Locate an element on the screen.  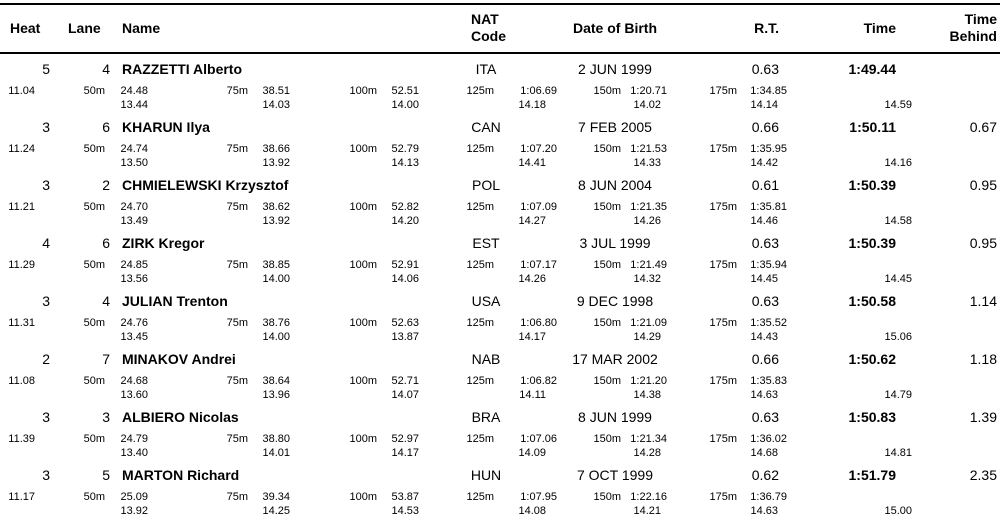
nat-code-cell: EST is located at coordinates (486, 243).